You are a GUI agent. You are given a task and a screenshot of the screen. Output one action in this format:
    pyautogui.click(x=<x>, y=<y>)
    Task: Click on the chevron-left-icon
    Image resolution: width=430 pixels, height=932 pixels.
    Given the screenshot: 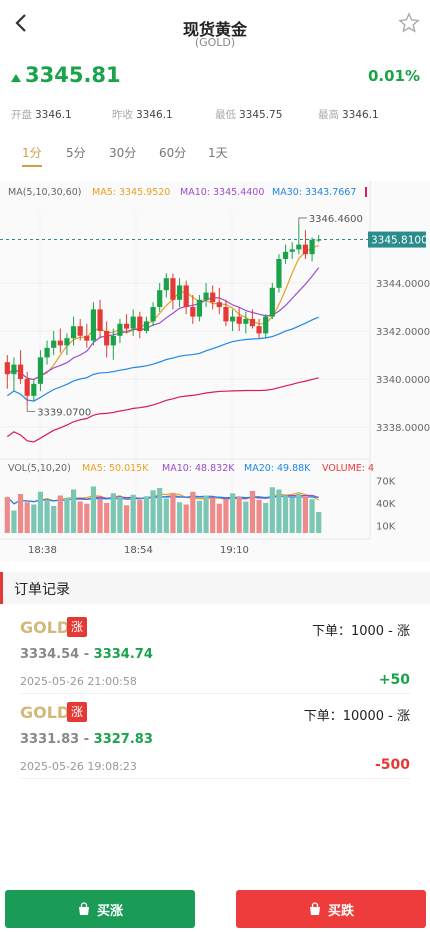 What is the action you would take?
    pyautogui.click(x=22, y=24)
    